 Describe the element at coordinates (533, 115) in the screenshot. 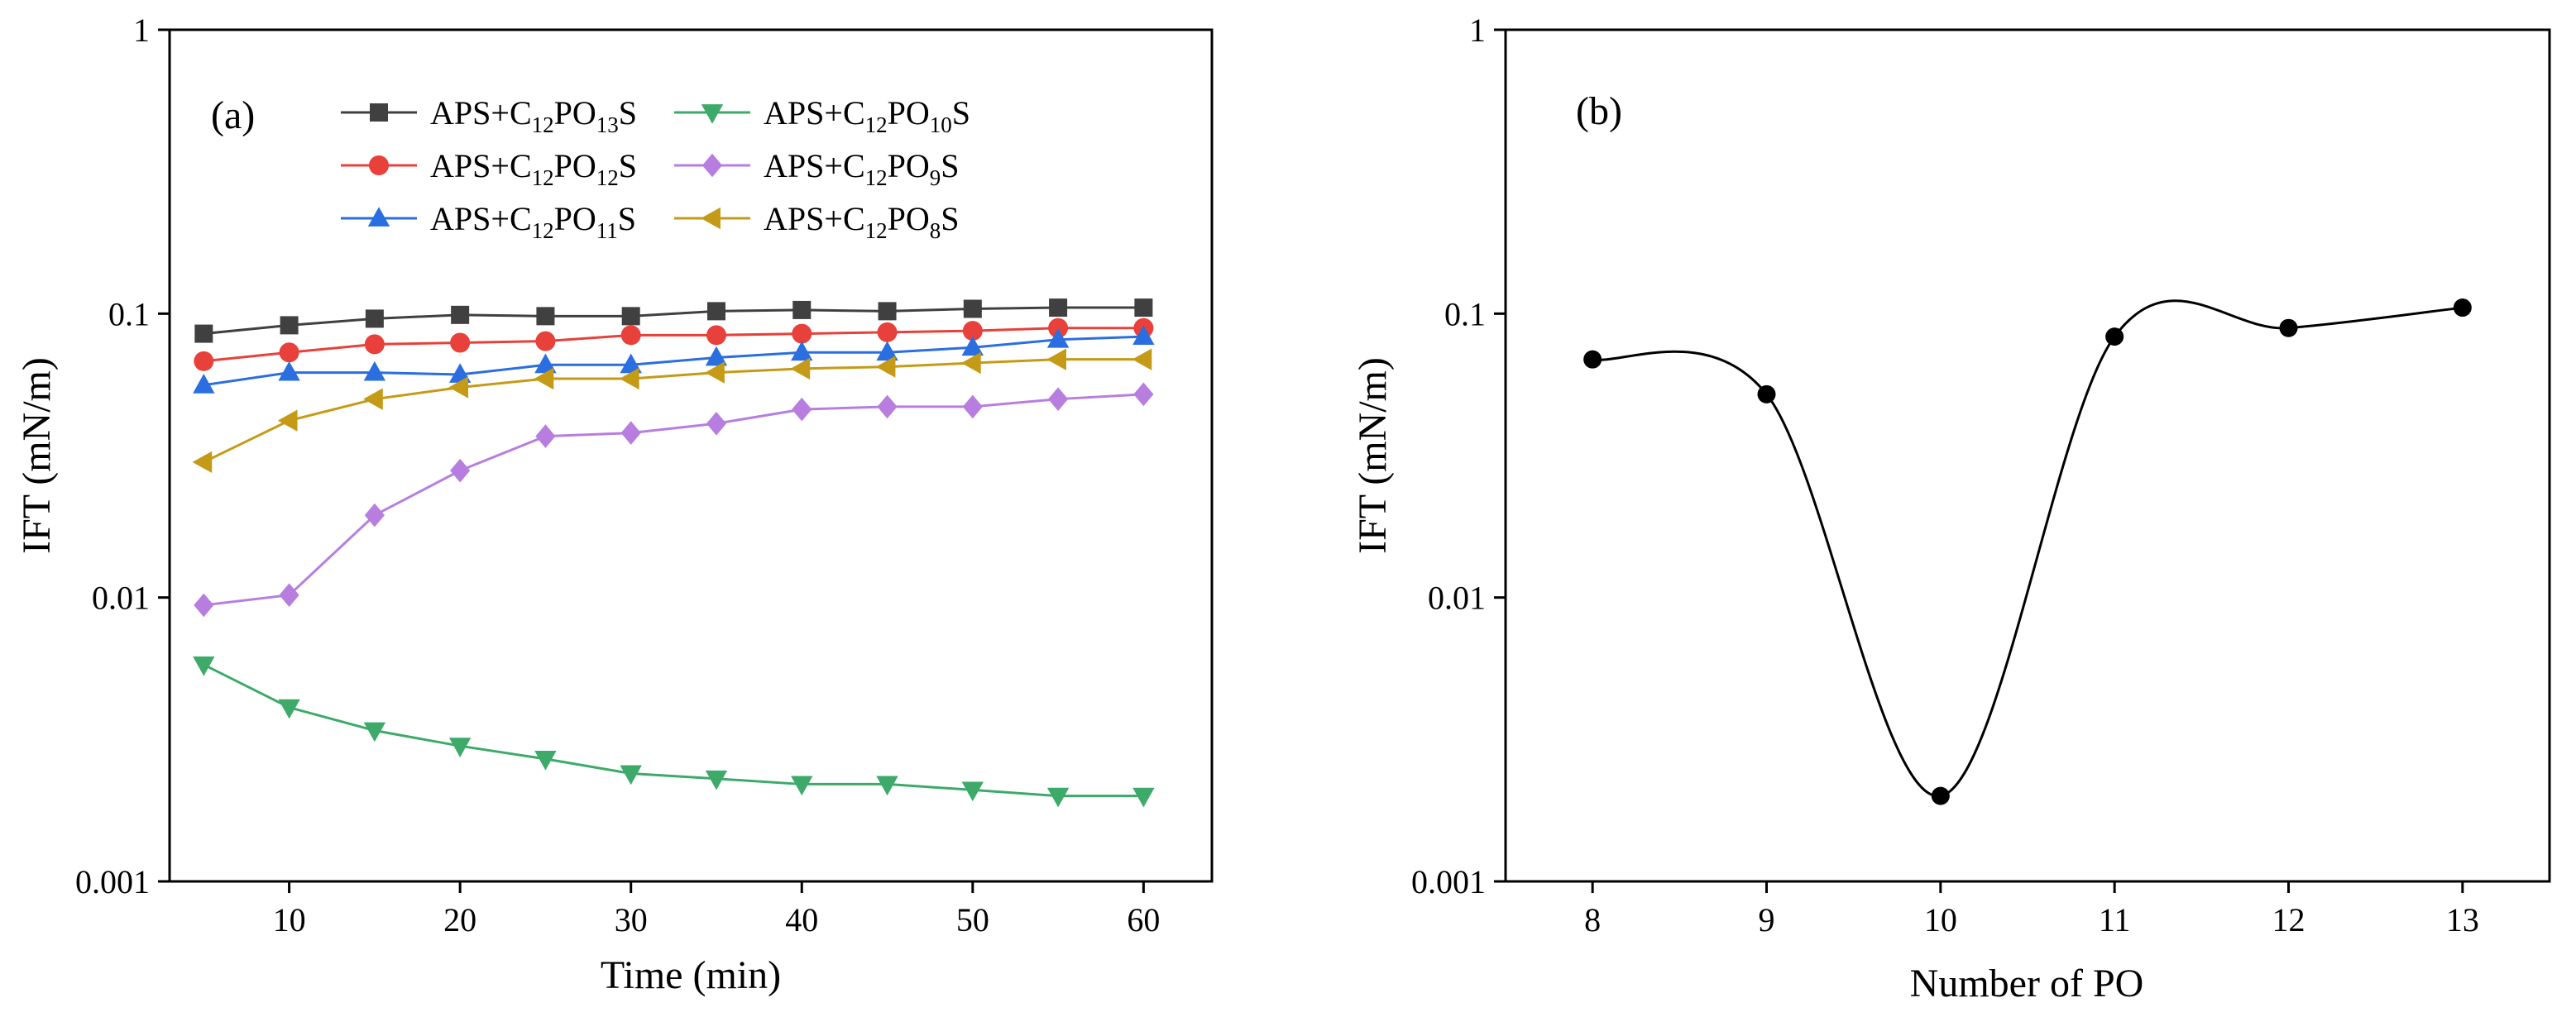

I see `legend-label-0: APS+C12PO13S` at that location.